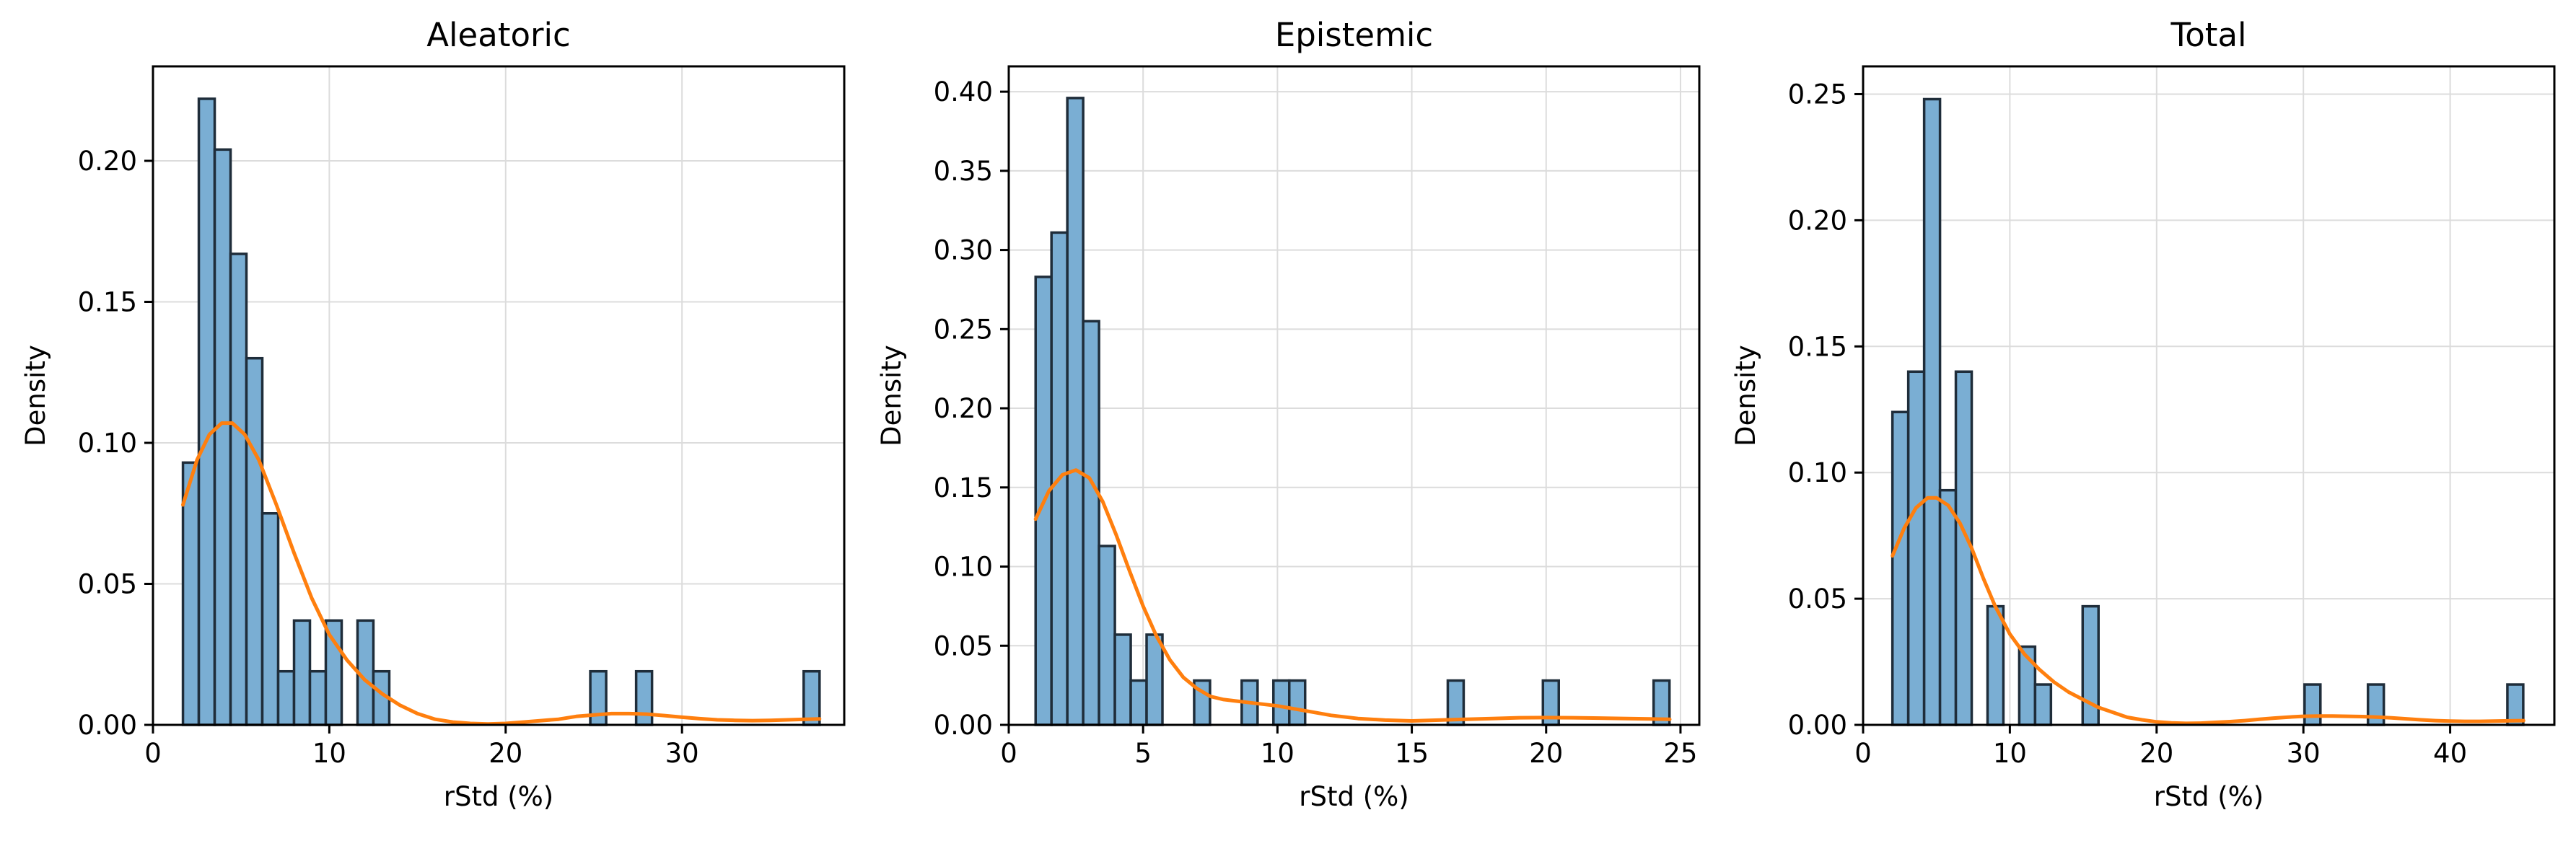  I want to click on chart-title: Aleatoric, so click(498, 35).